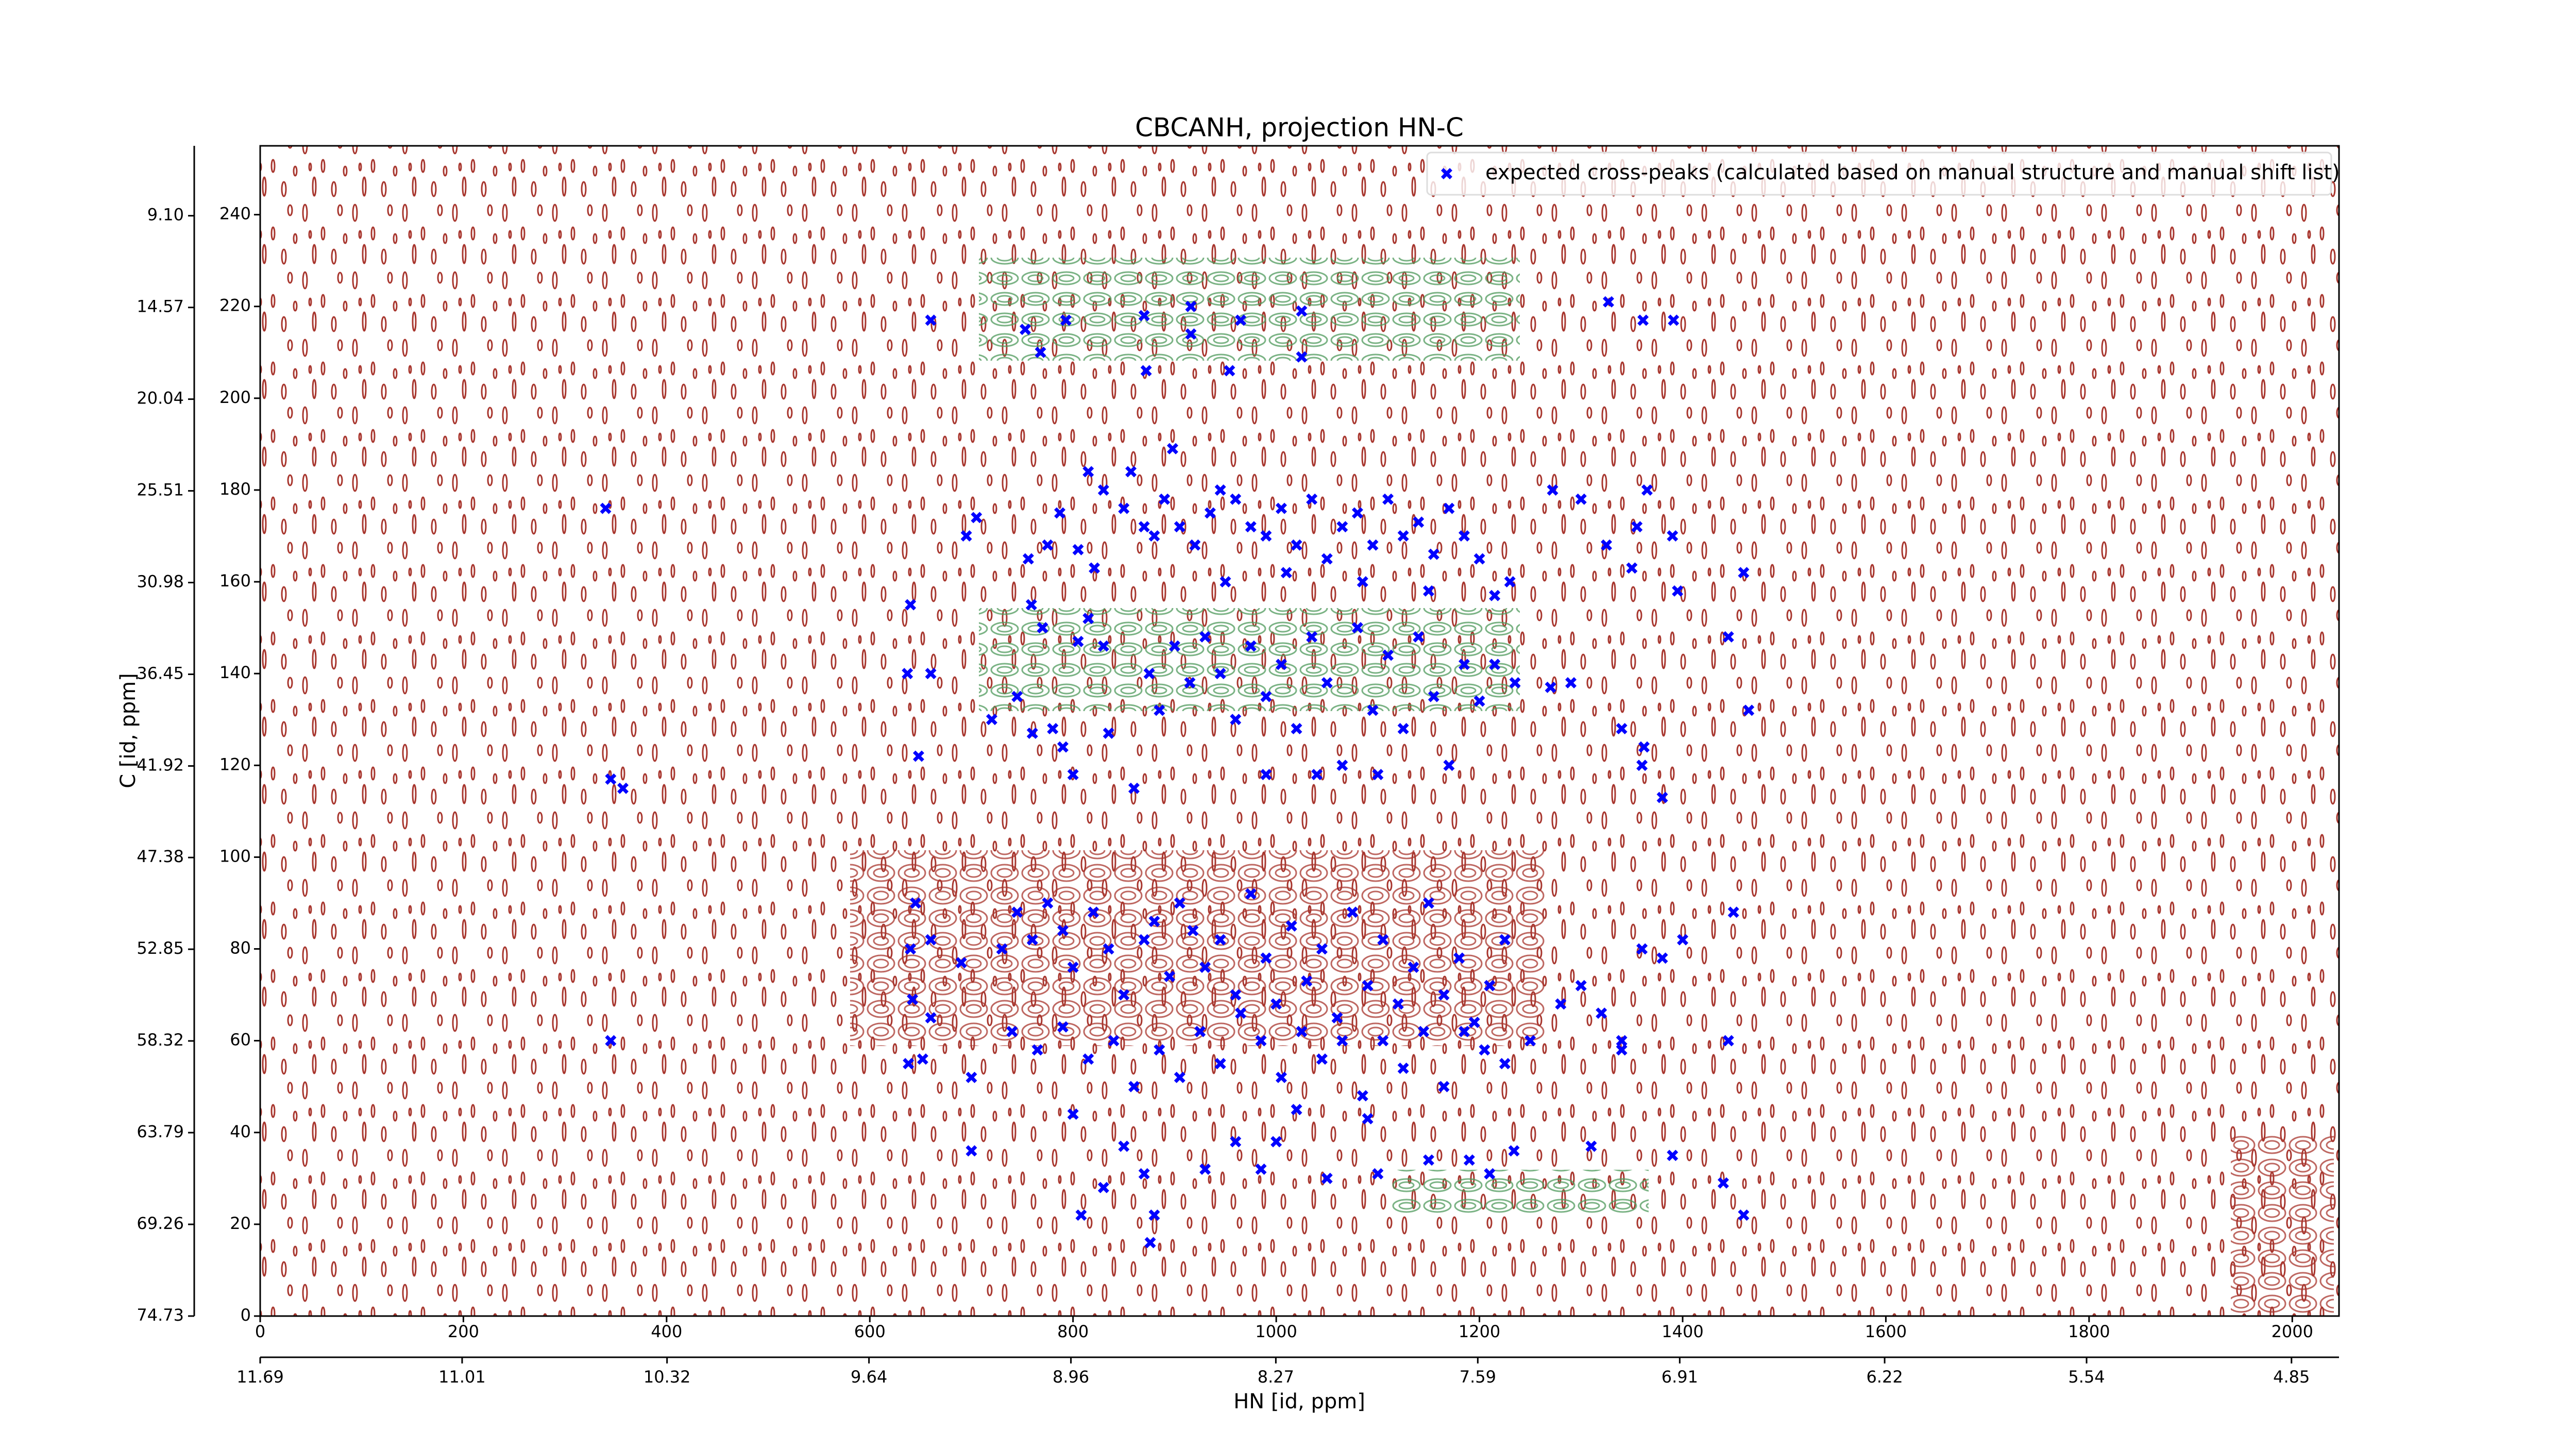  What do you see at coordinates (667, 1377) in the screenshot?
I see `x2-tick-label: 10.32` at bounding box center [667, 1377].